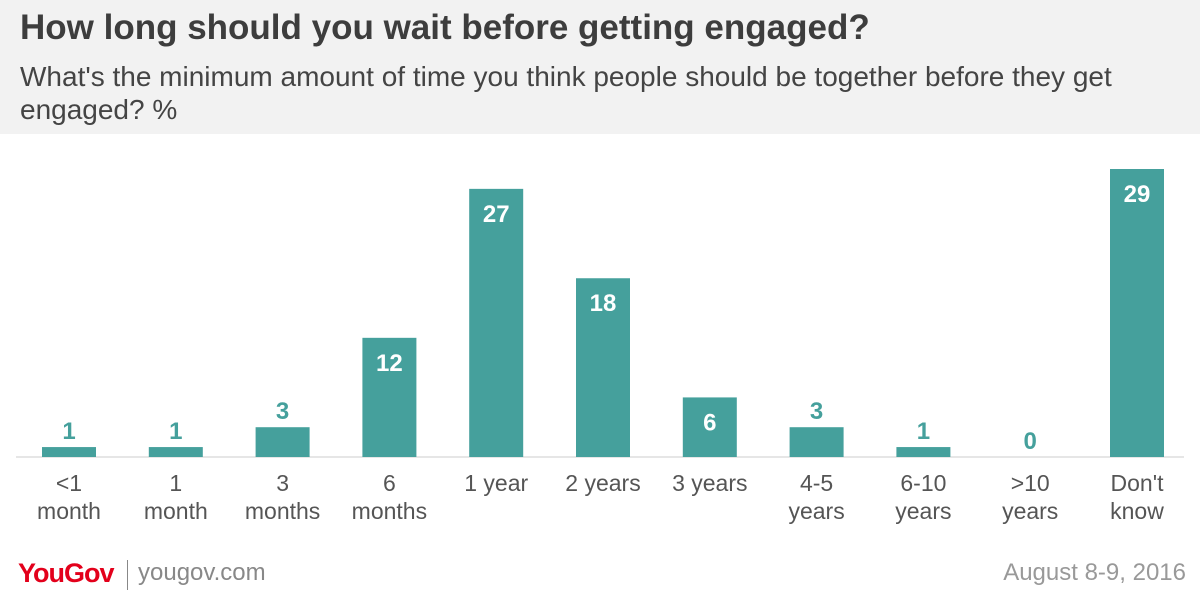 Image resolution: width=1200 pixels, height=600 pixels. Describe the element at coordinates (496, 214) in the screenshot. I see `data-label: 27` at that location.